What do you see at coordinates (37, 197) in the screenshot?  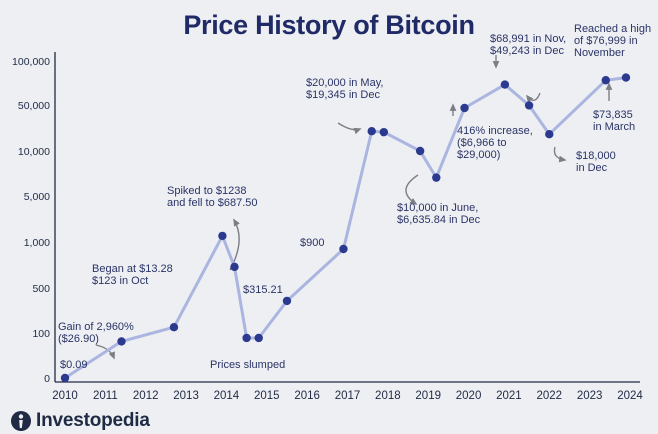 I see `y-tick-label: 5,000` at bounding box center [37, 197].